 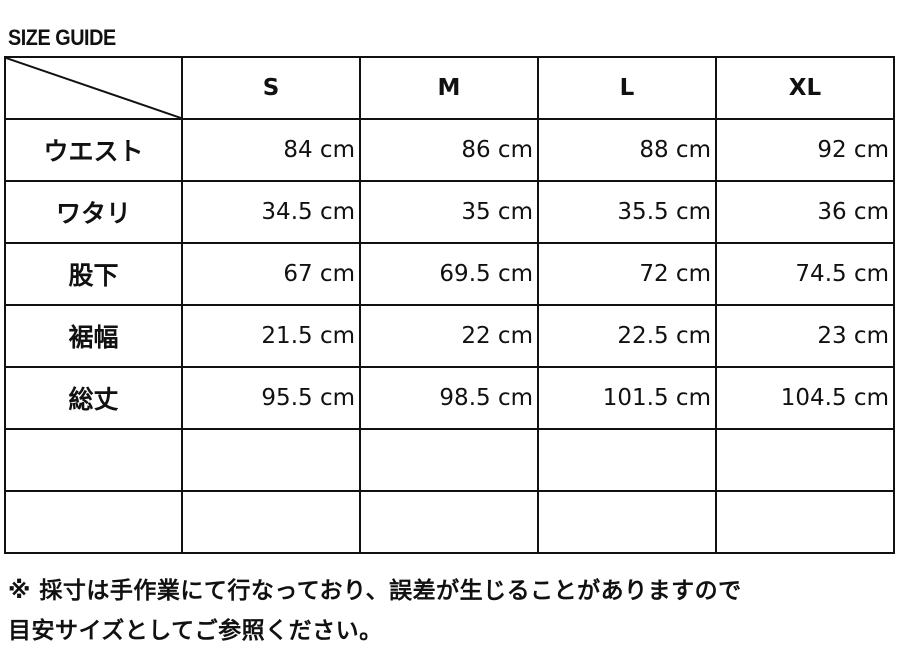 I want to click on row-label: 総丈, so click(x=93, y=398).